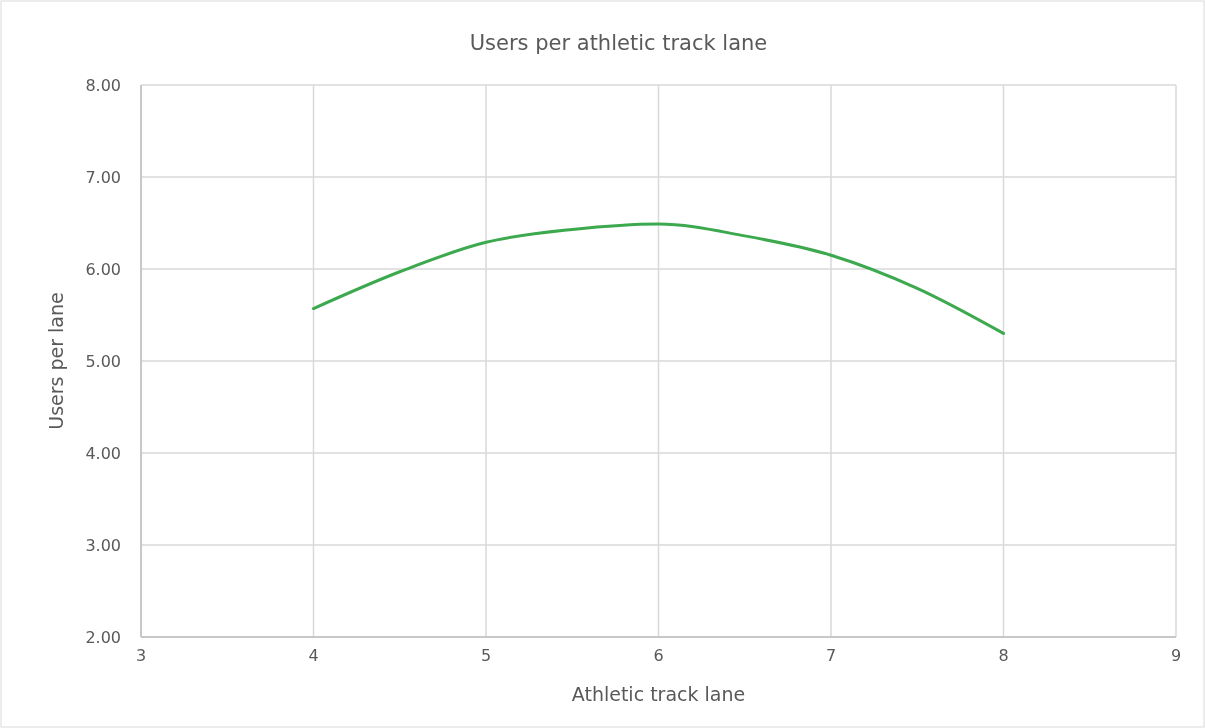 The height and width of the screenshot is (728, 1205). I want to click on x-tick-label: 8, so click(1003, 655).